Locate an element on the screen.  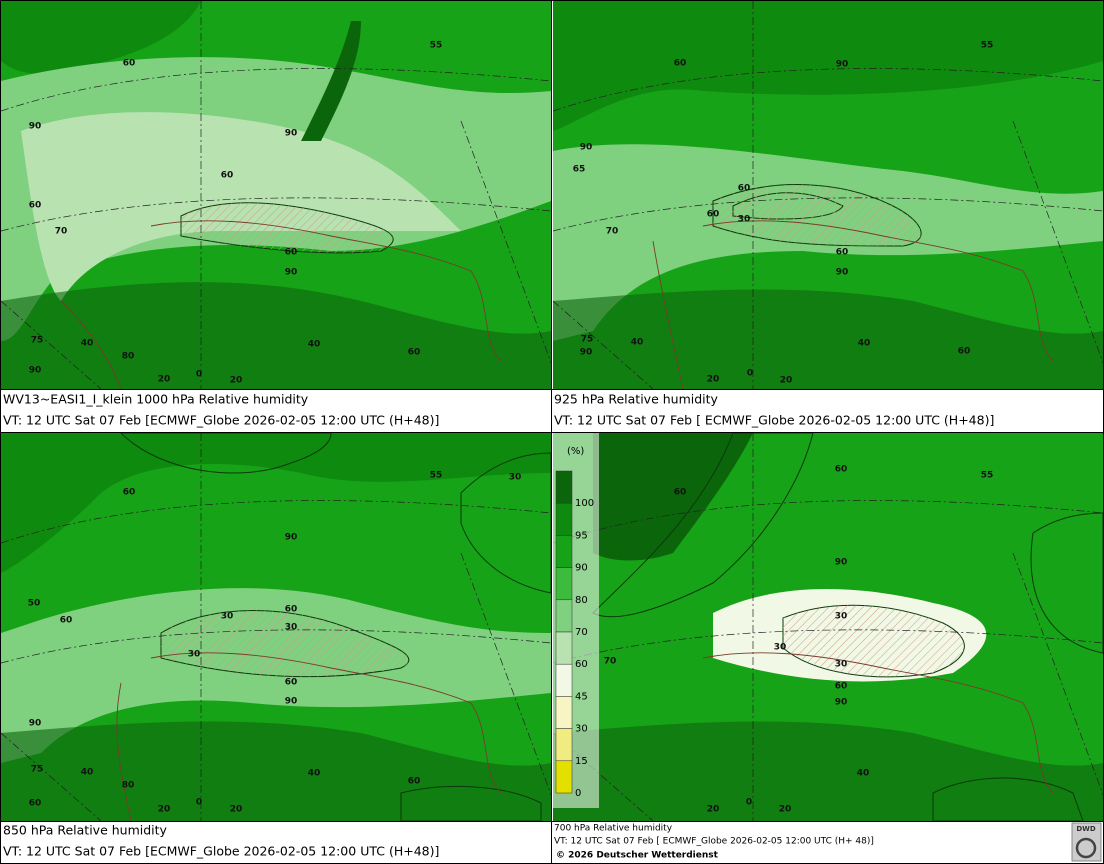
legend-label: 95 is located at coordinates (581, 535).